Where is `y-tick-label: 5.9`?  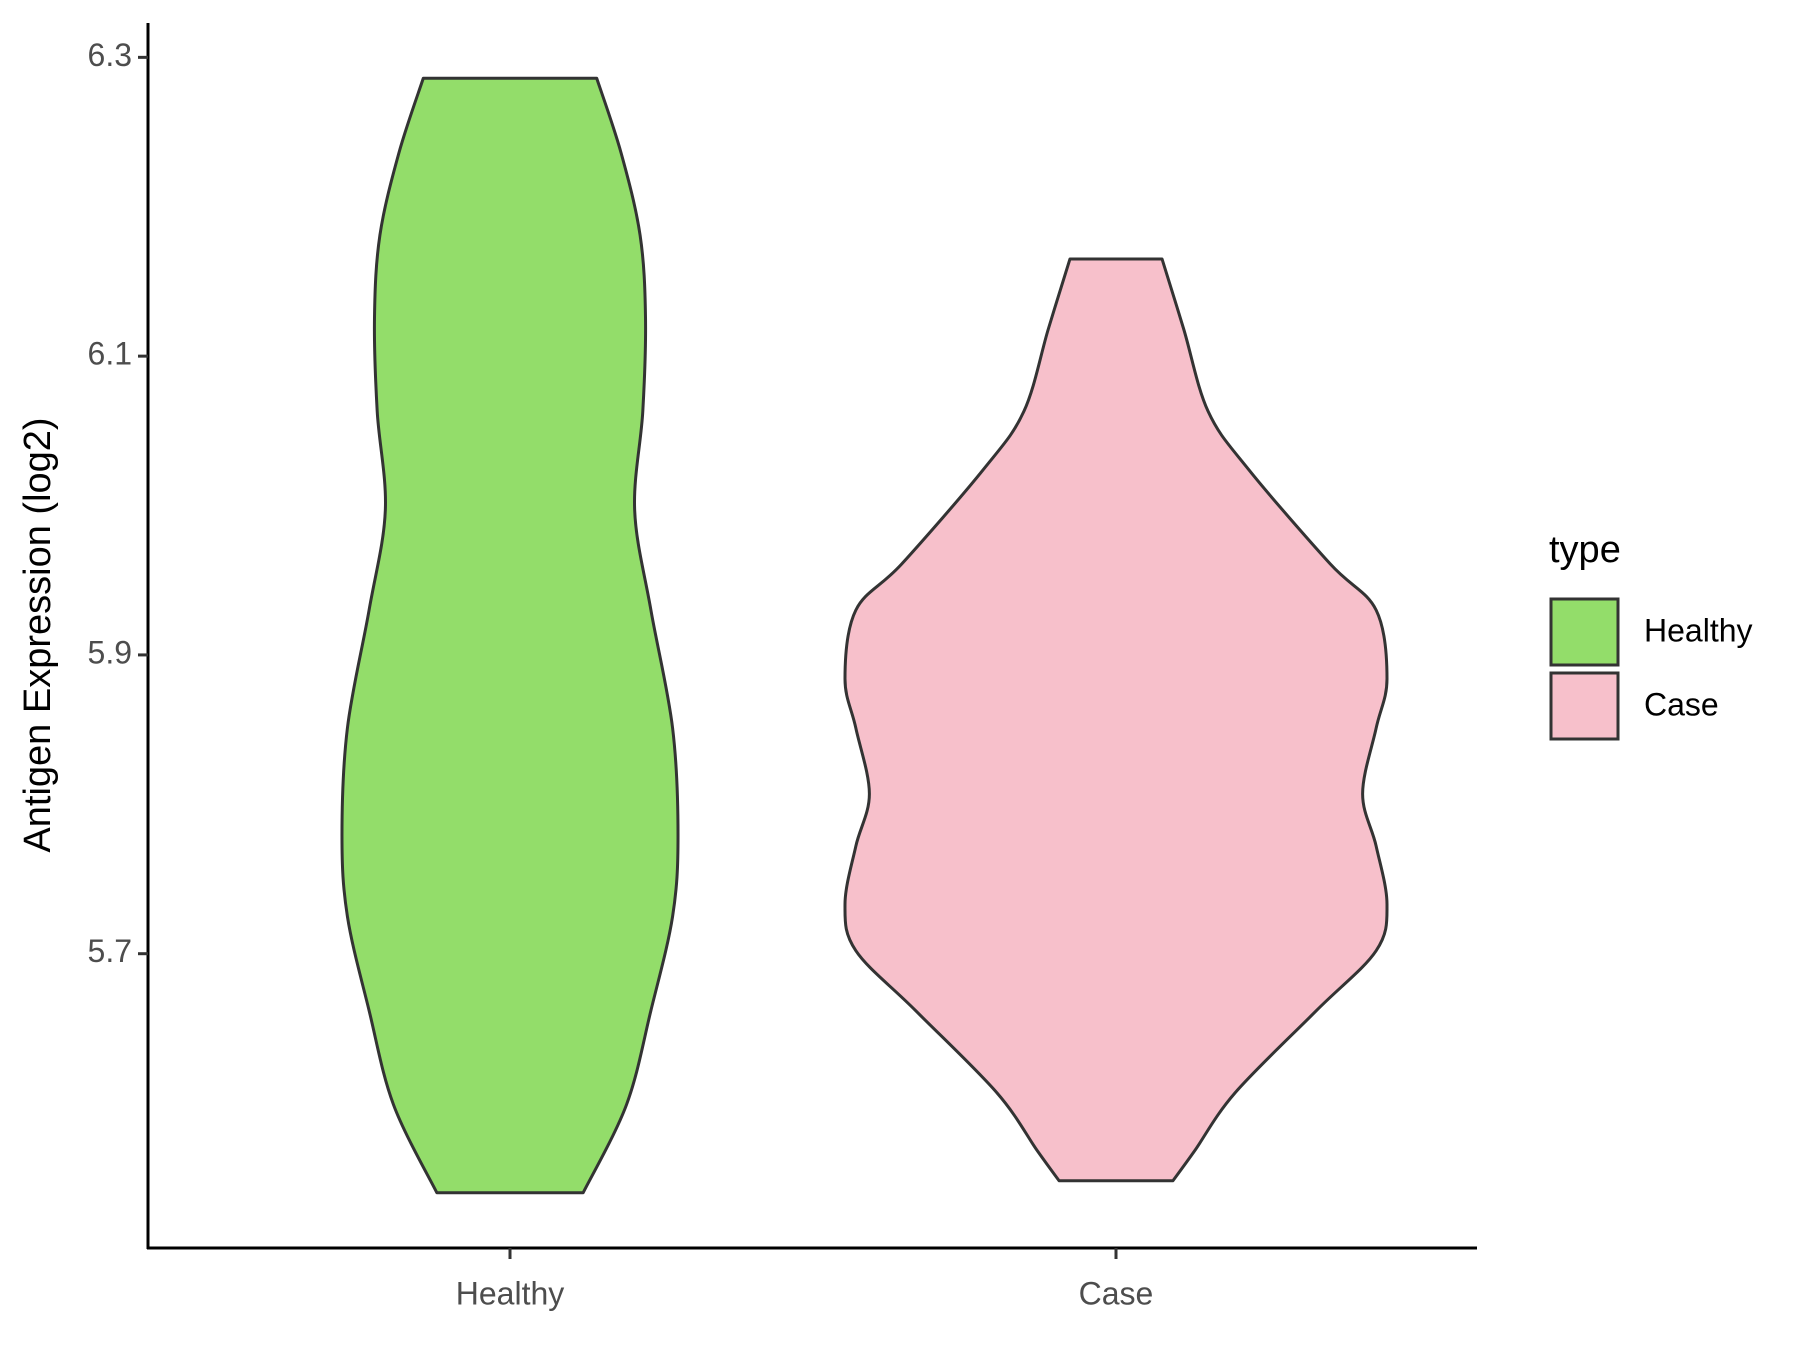
y-tick-label: 5.9 is located at coordinates (110, 652).